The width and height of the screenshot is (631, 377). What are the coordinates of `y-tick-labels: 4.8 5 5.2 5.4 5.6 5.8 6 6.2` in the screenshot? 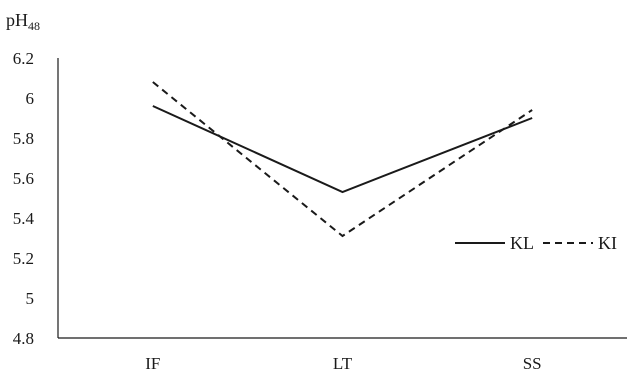 It's located at (24, 198).